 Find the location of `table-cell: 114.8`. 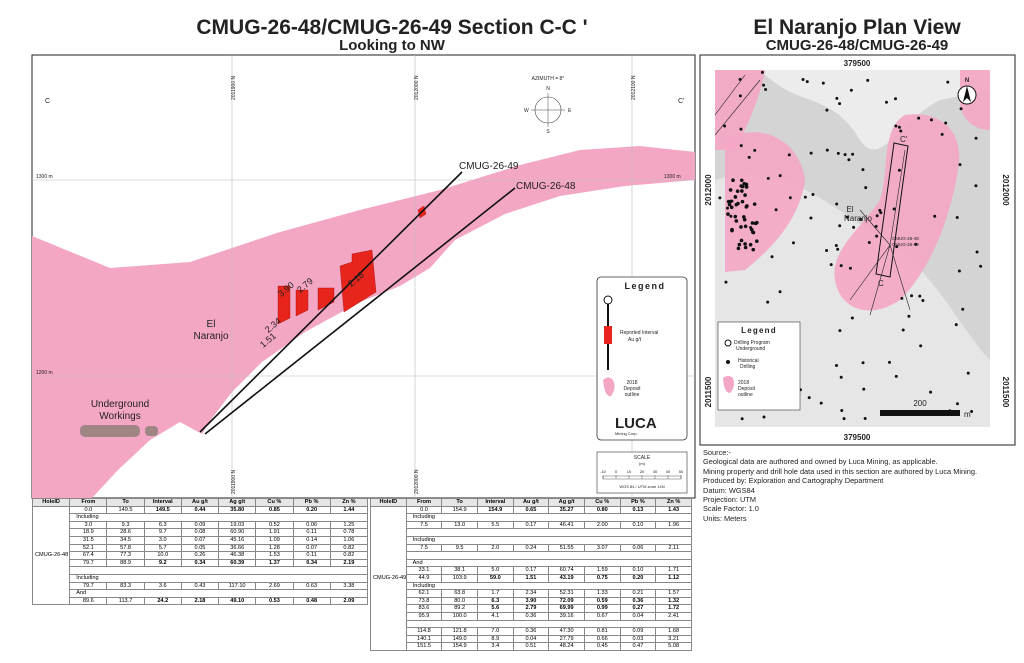

table-cell: 114.8 is located at coordinates (424, 631).